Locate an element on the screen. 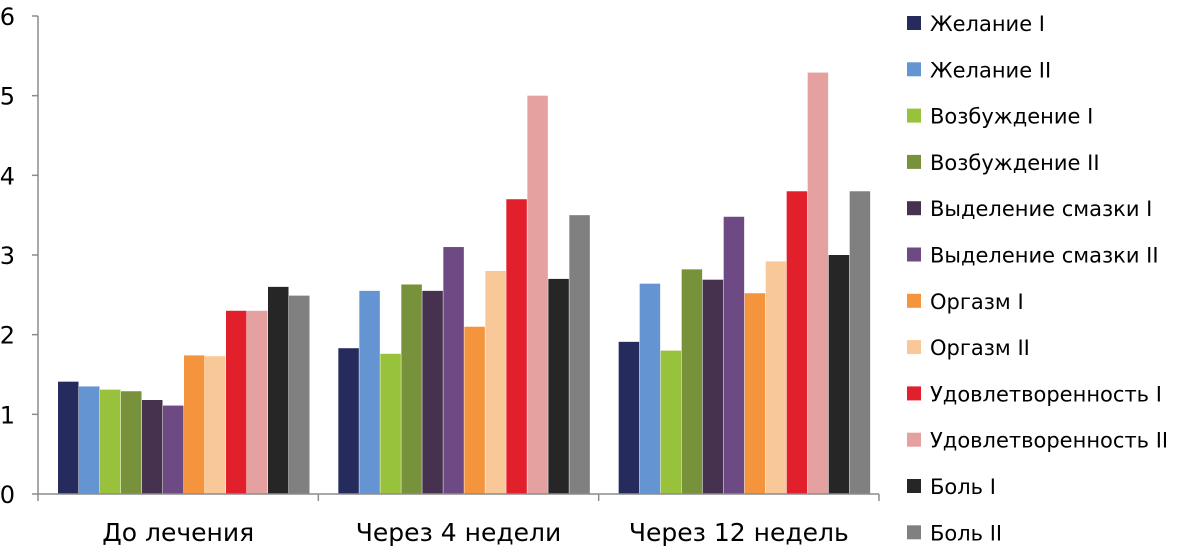  legend-label: Выделение смазки II is located at coordinates (1044, 256).